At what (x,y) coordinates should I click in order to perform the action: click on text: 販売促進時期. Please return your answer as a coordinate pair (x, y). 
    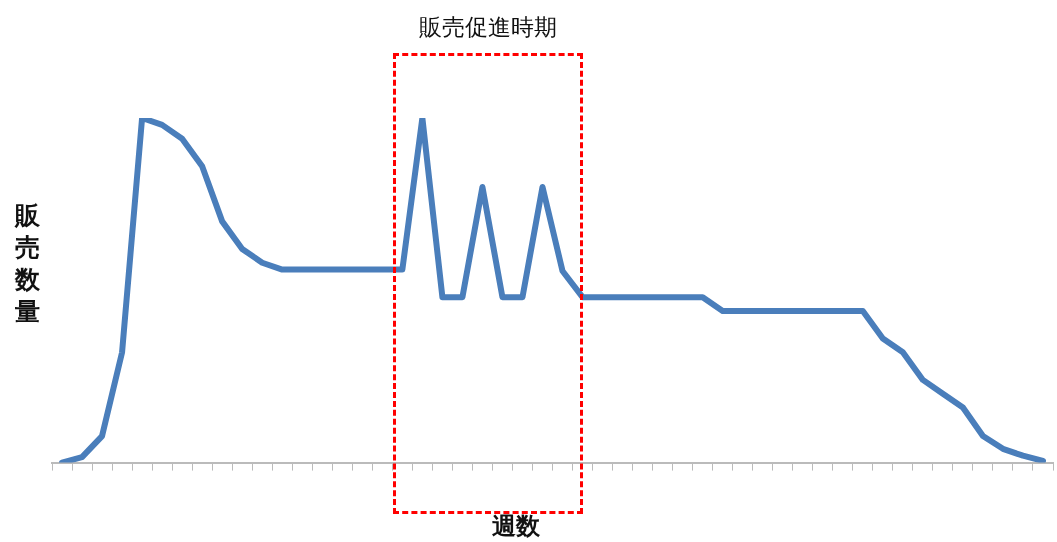
    Looking at the image, I should click on (487, 27).